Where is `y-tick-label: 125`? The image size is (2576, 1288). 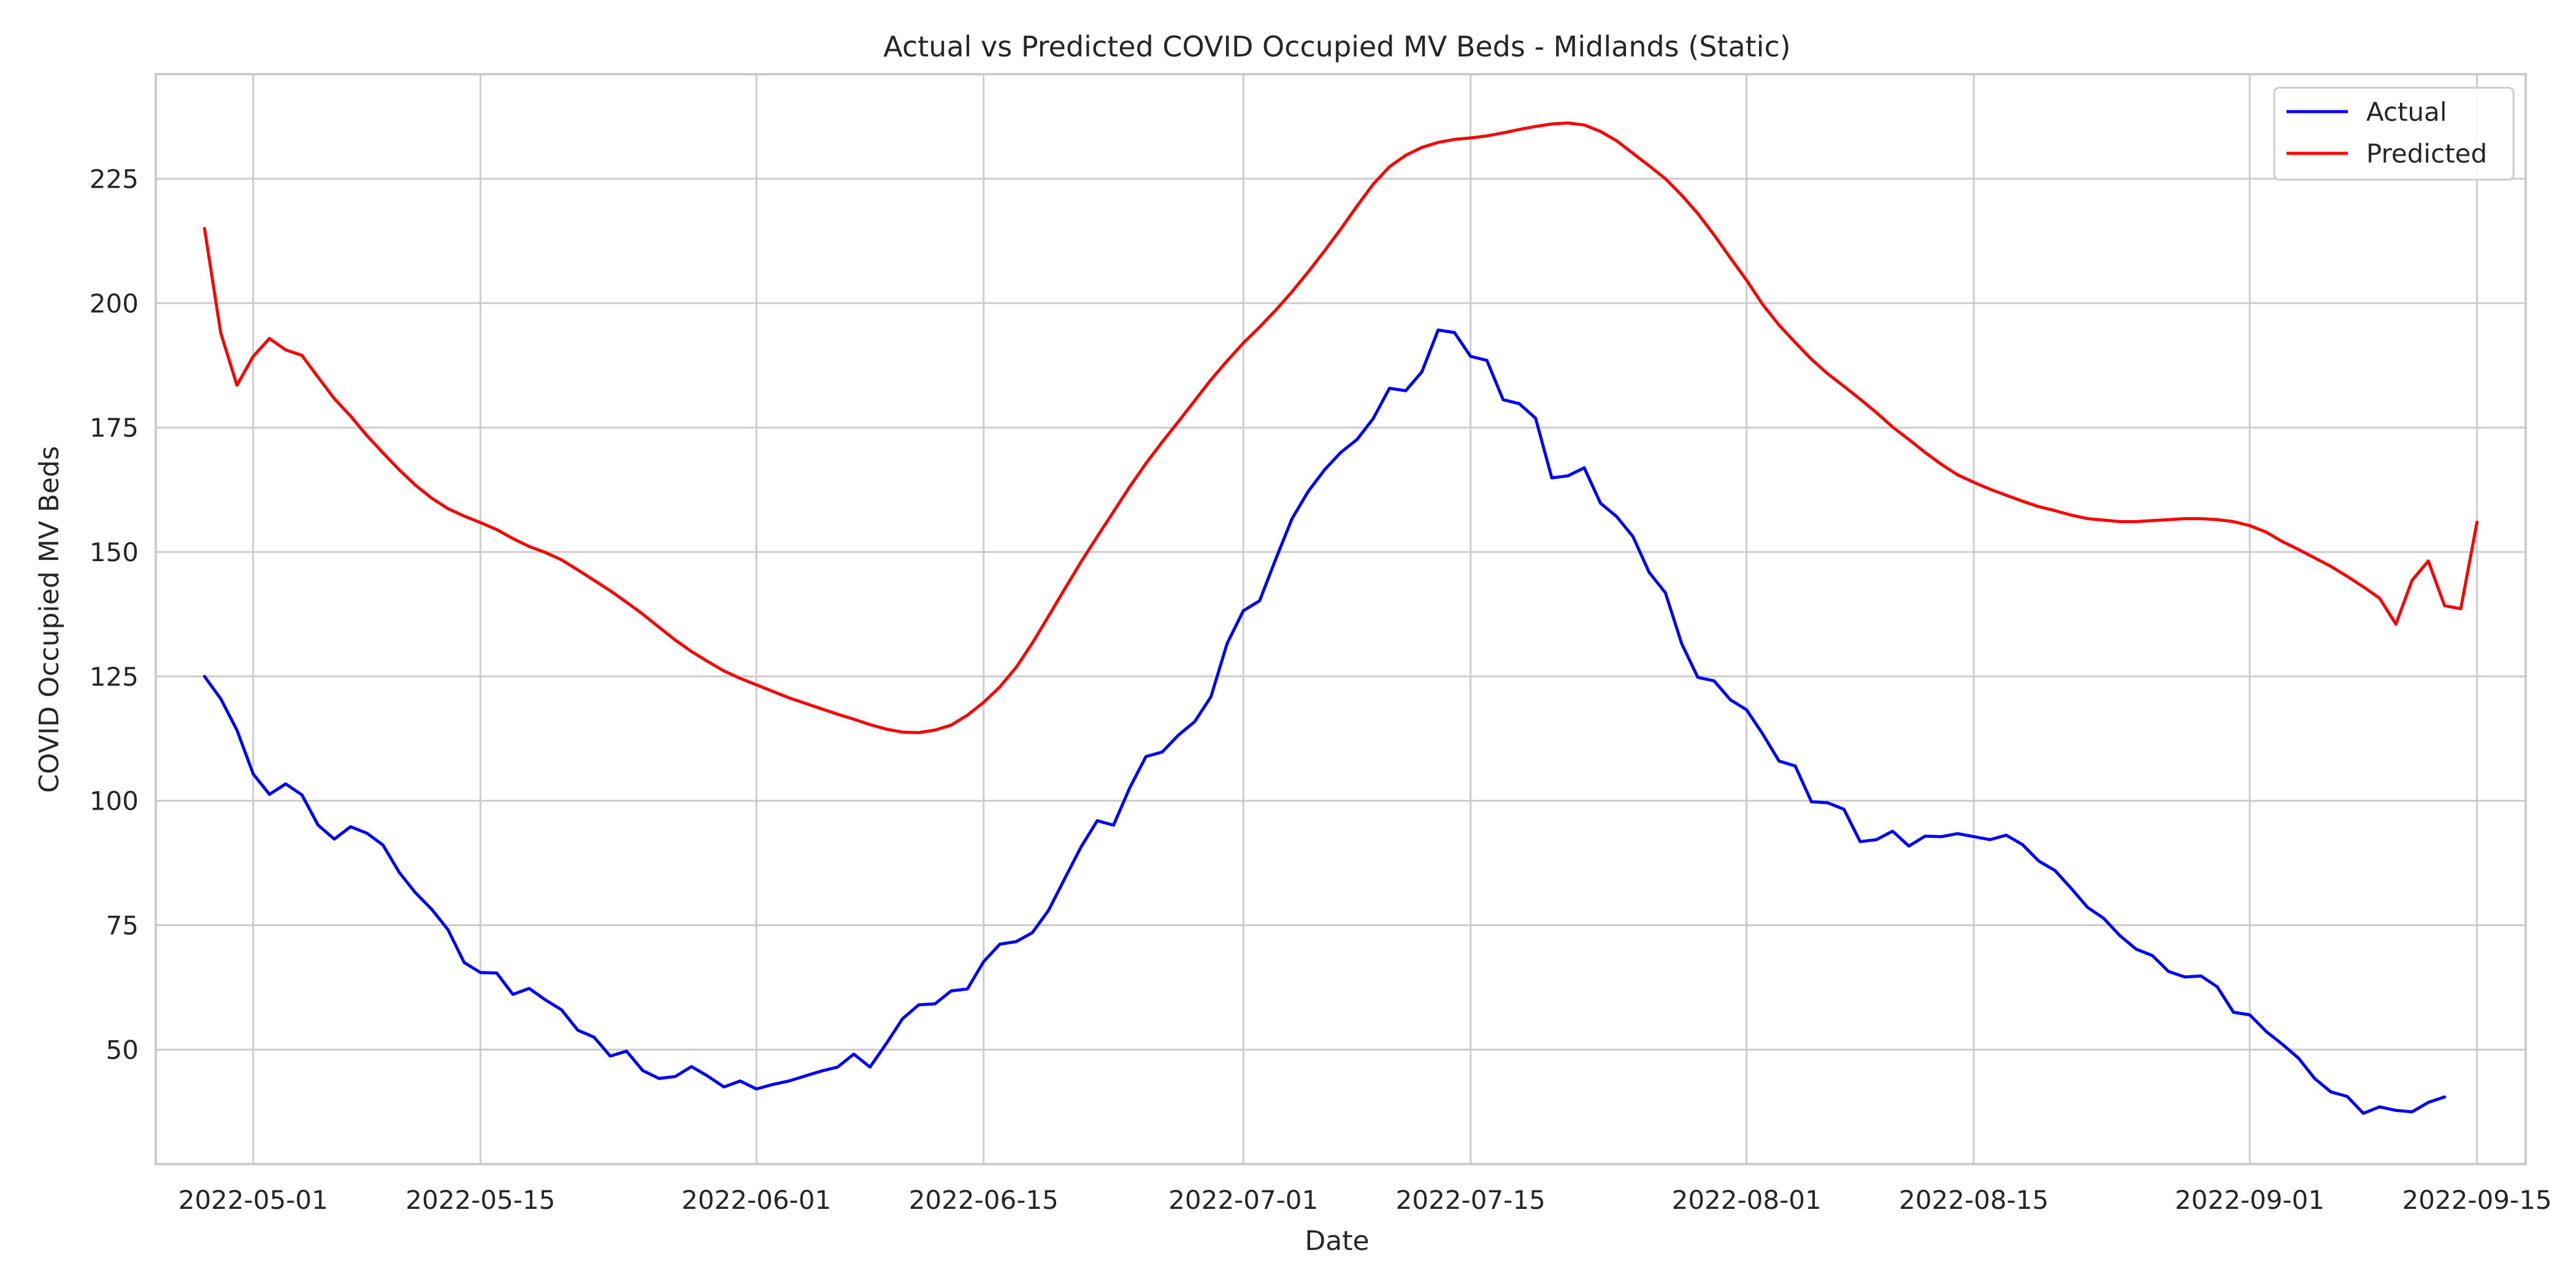 y-tick-label: 125 is located at coordinates (114, 677).